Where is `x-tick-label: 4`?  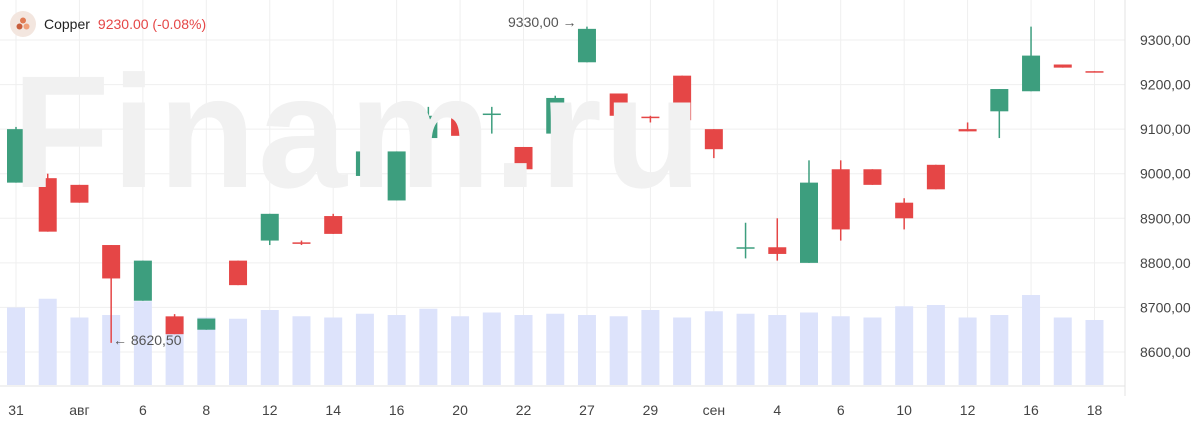
x-tick-label: 4 is located at coordinates (777, 410).